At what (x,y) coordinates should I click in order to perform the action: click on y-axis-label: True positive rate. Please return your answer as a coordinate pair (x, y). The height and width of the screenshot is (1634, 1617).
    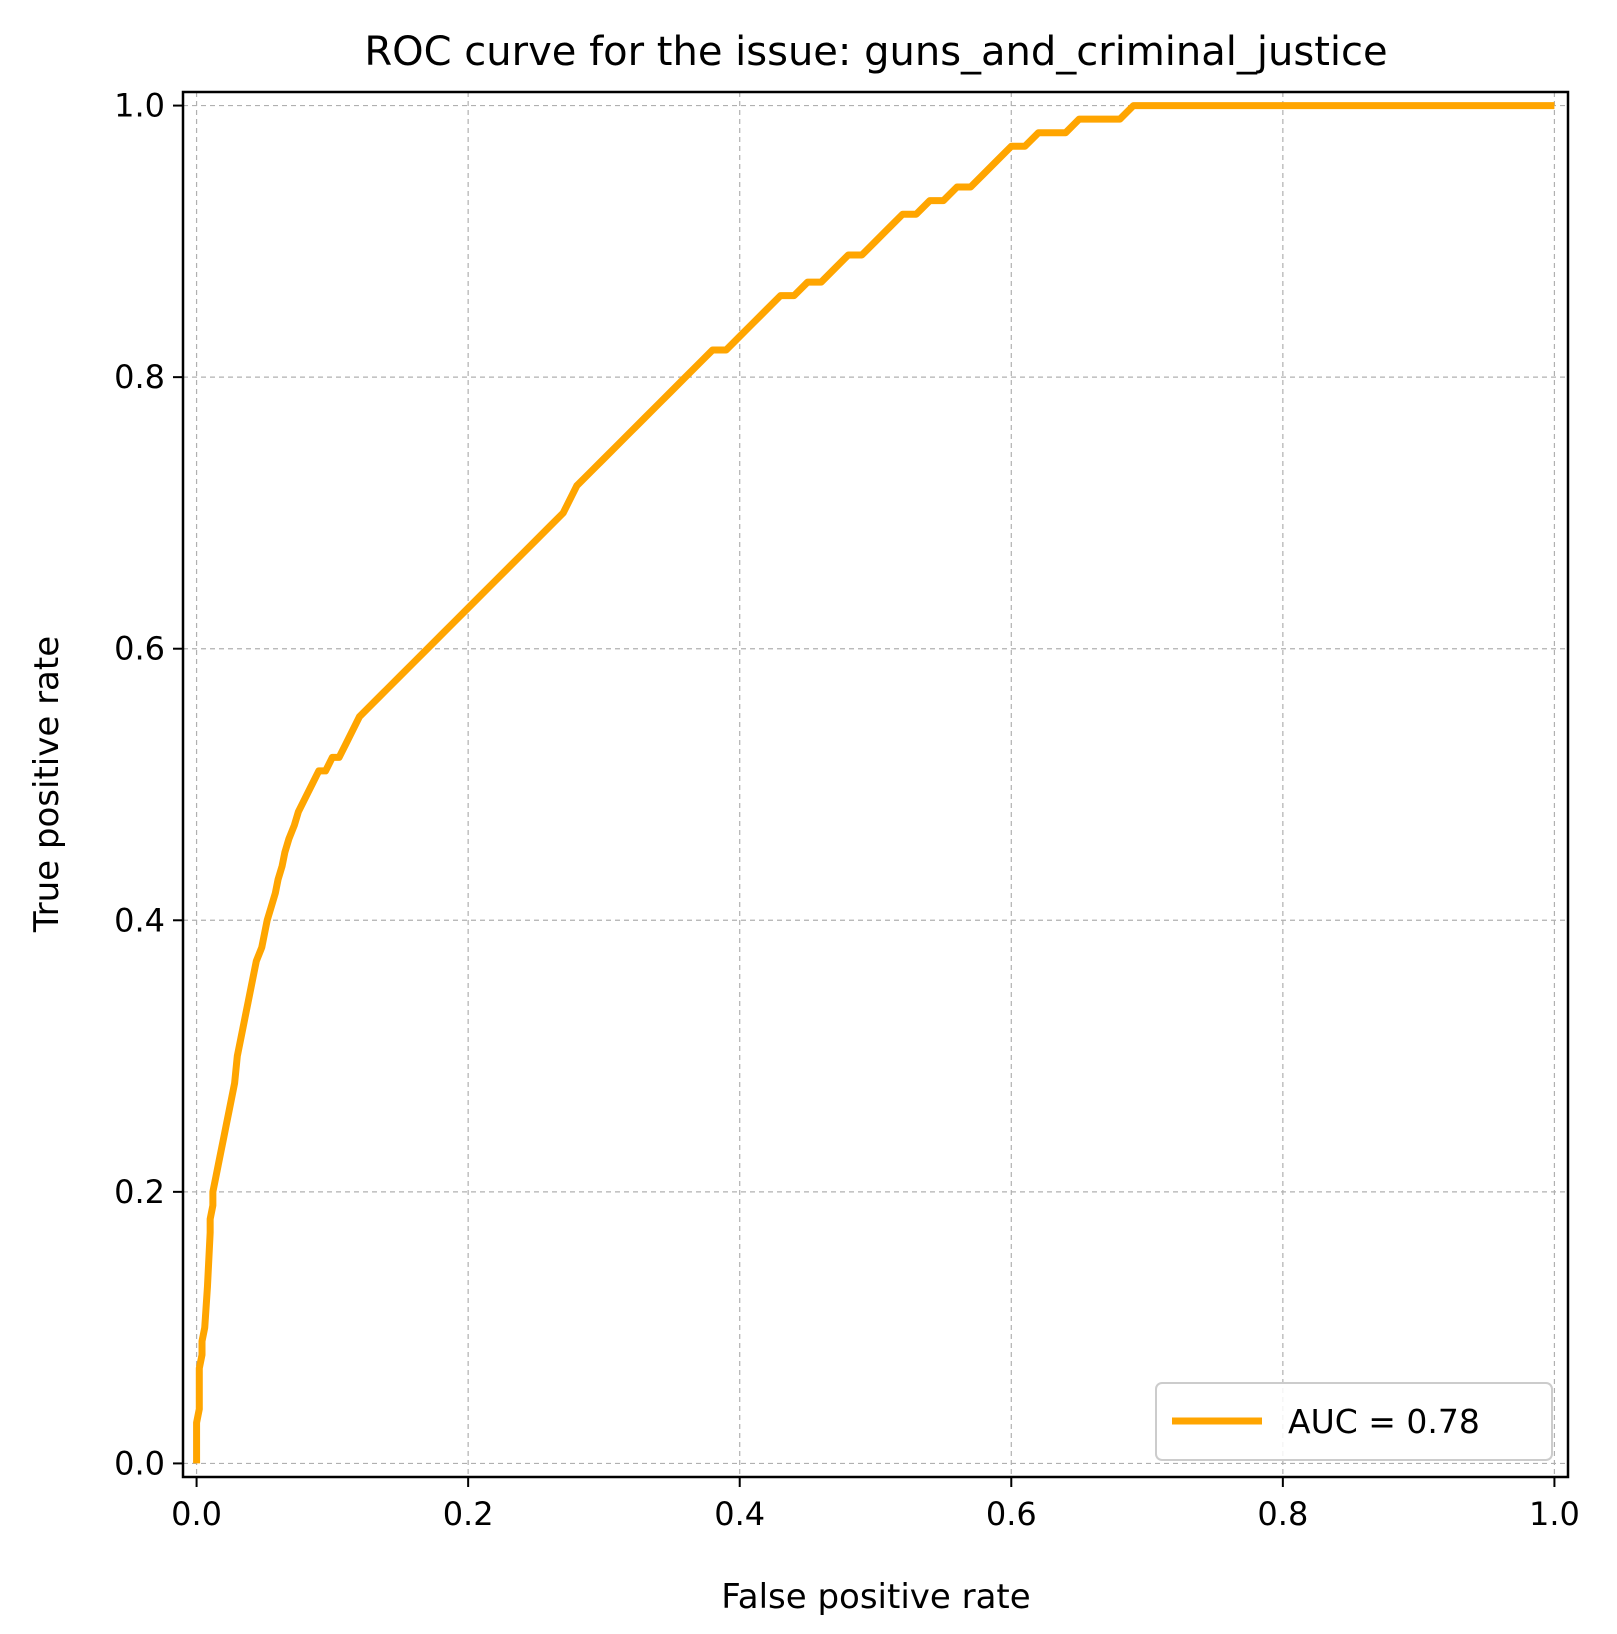
    Looking at the image, I should click on (47, 784).